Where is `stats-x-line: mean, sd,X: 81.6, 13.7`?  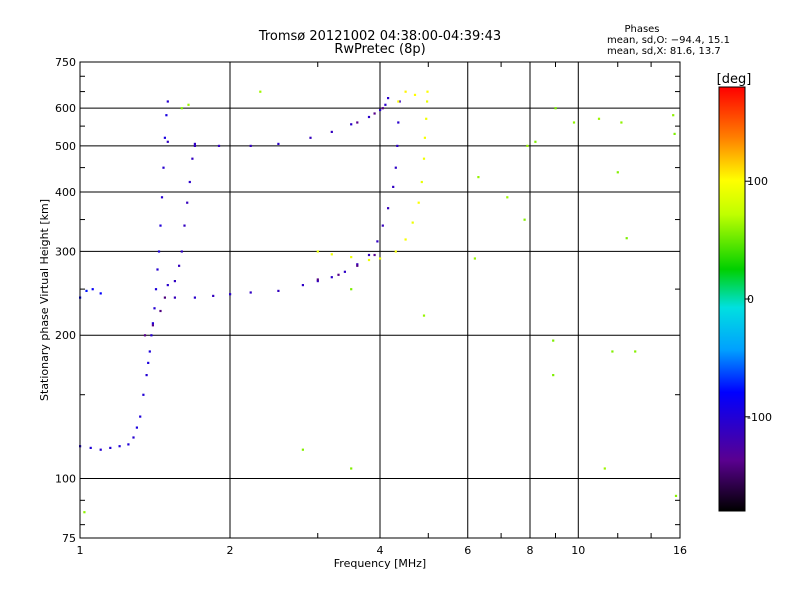
stats-x-line: mean, sd,X: 81.6, 13.7 is located at coordinates (664, 51).